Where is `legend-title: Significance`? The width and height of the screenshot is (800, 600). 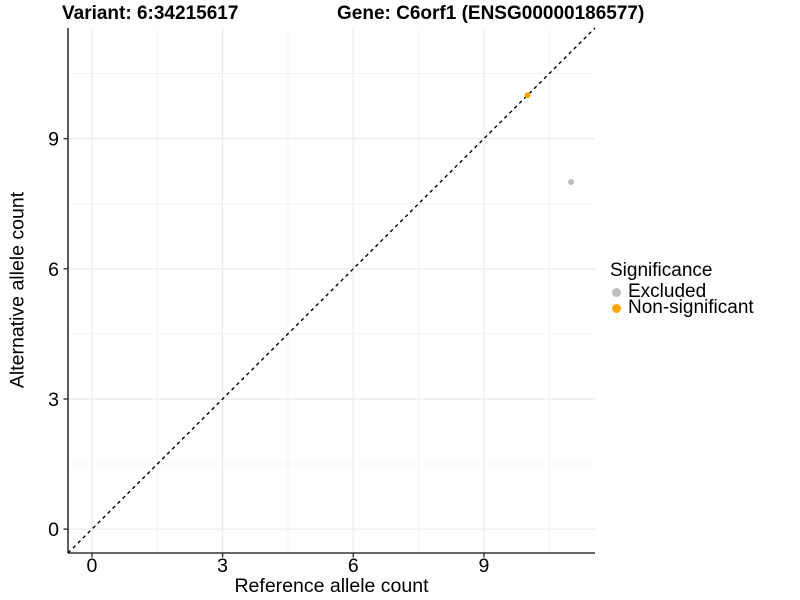 legend-title: Significance is located at coordinates (661, 270).